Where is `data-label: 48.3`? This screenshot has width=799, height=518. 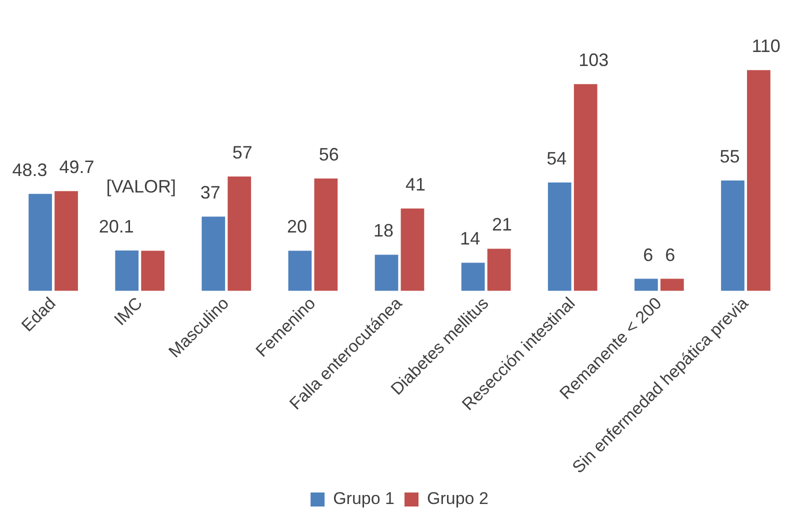
data-label: 48.3 is located at coordinates (30, 170).